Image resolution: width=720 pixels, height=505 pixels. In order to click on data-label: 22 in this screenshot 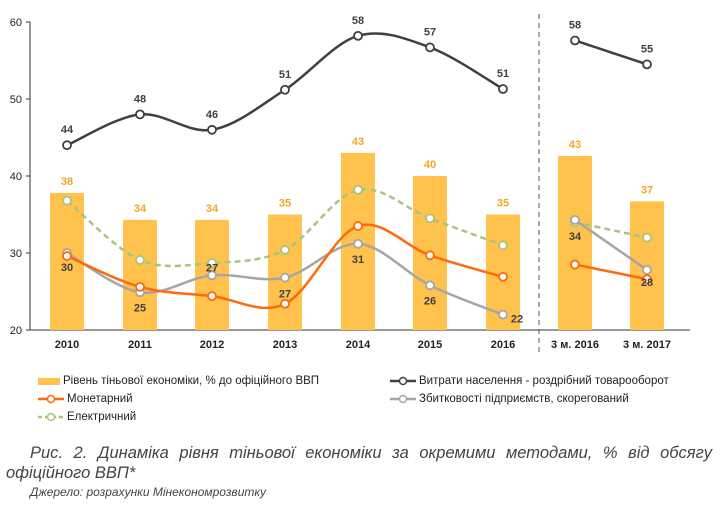, I will do `click(517, 320)`.